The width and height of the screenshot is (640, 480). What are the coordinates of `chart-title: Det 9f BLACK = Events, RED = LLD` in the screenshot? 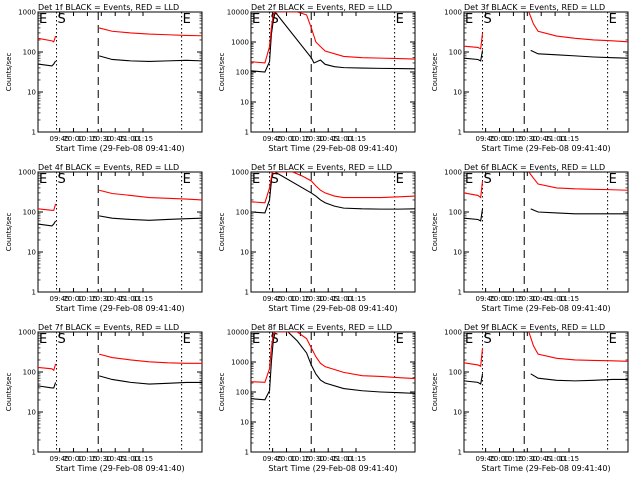 It's located at (534, 327).